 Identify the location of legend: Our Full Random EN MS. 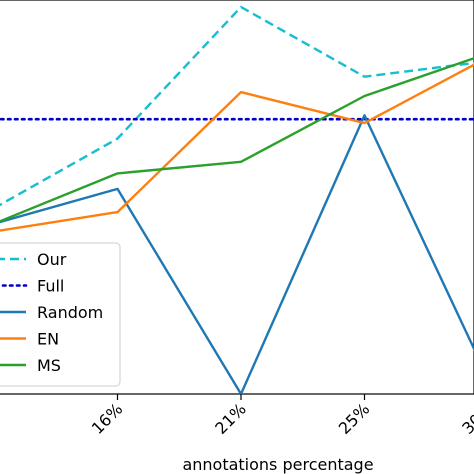
(60, 314).